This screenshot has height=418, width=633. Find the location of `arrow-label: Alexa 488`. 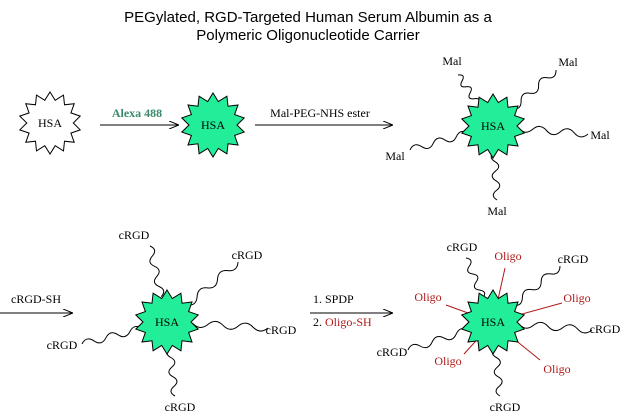

arrow-label: Alexa 488 is located at coordinates (137, 113).